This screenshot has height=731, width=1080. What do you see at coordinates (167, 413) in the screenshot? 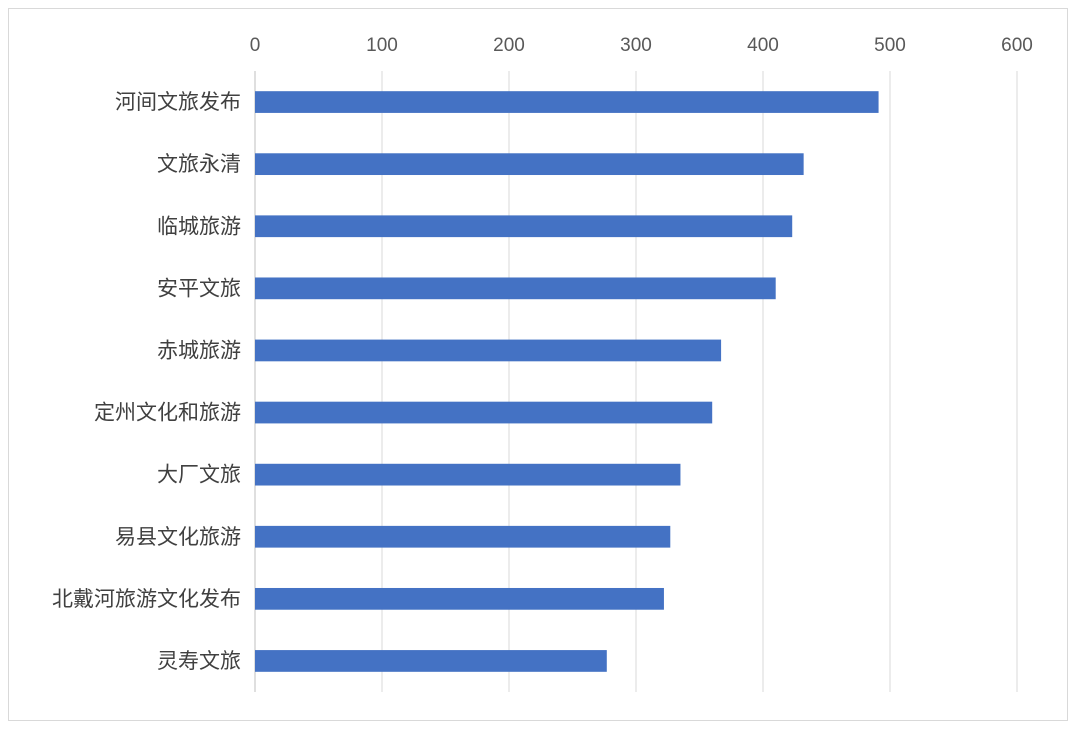
I see `category-label: 定州文化和旅游` at bounding box center [167, 413].